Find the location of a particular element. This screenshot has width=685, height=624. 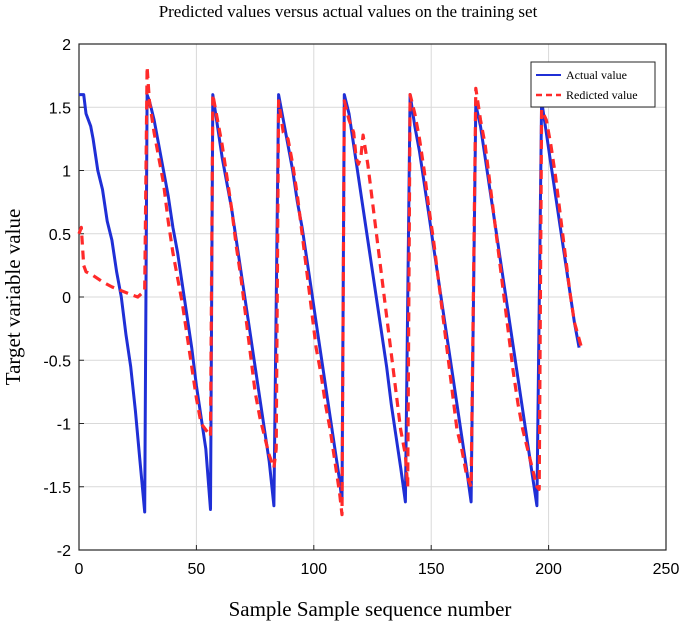

y-tick-label: 1.5 is located at coordinates (60, 108).